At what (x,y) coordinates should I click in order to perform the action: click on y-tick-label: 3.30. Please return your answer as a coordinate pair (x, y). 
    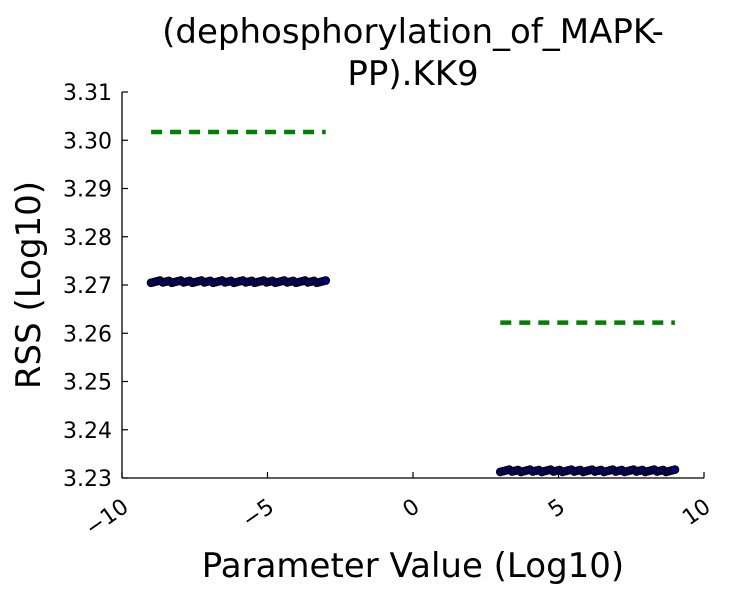
    Looking at the image, I should click on (87, 141).